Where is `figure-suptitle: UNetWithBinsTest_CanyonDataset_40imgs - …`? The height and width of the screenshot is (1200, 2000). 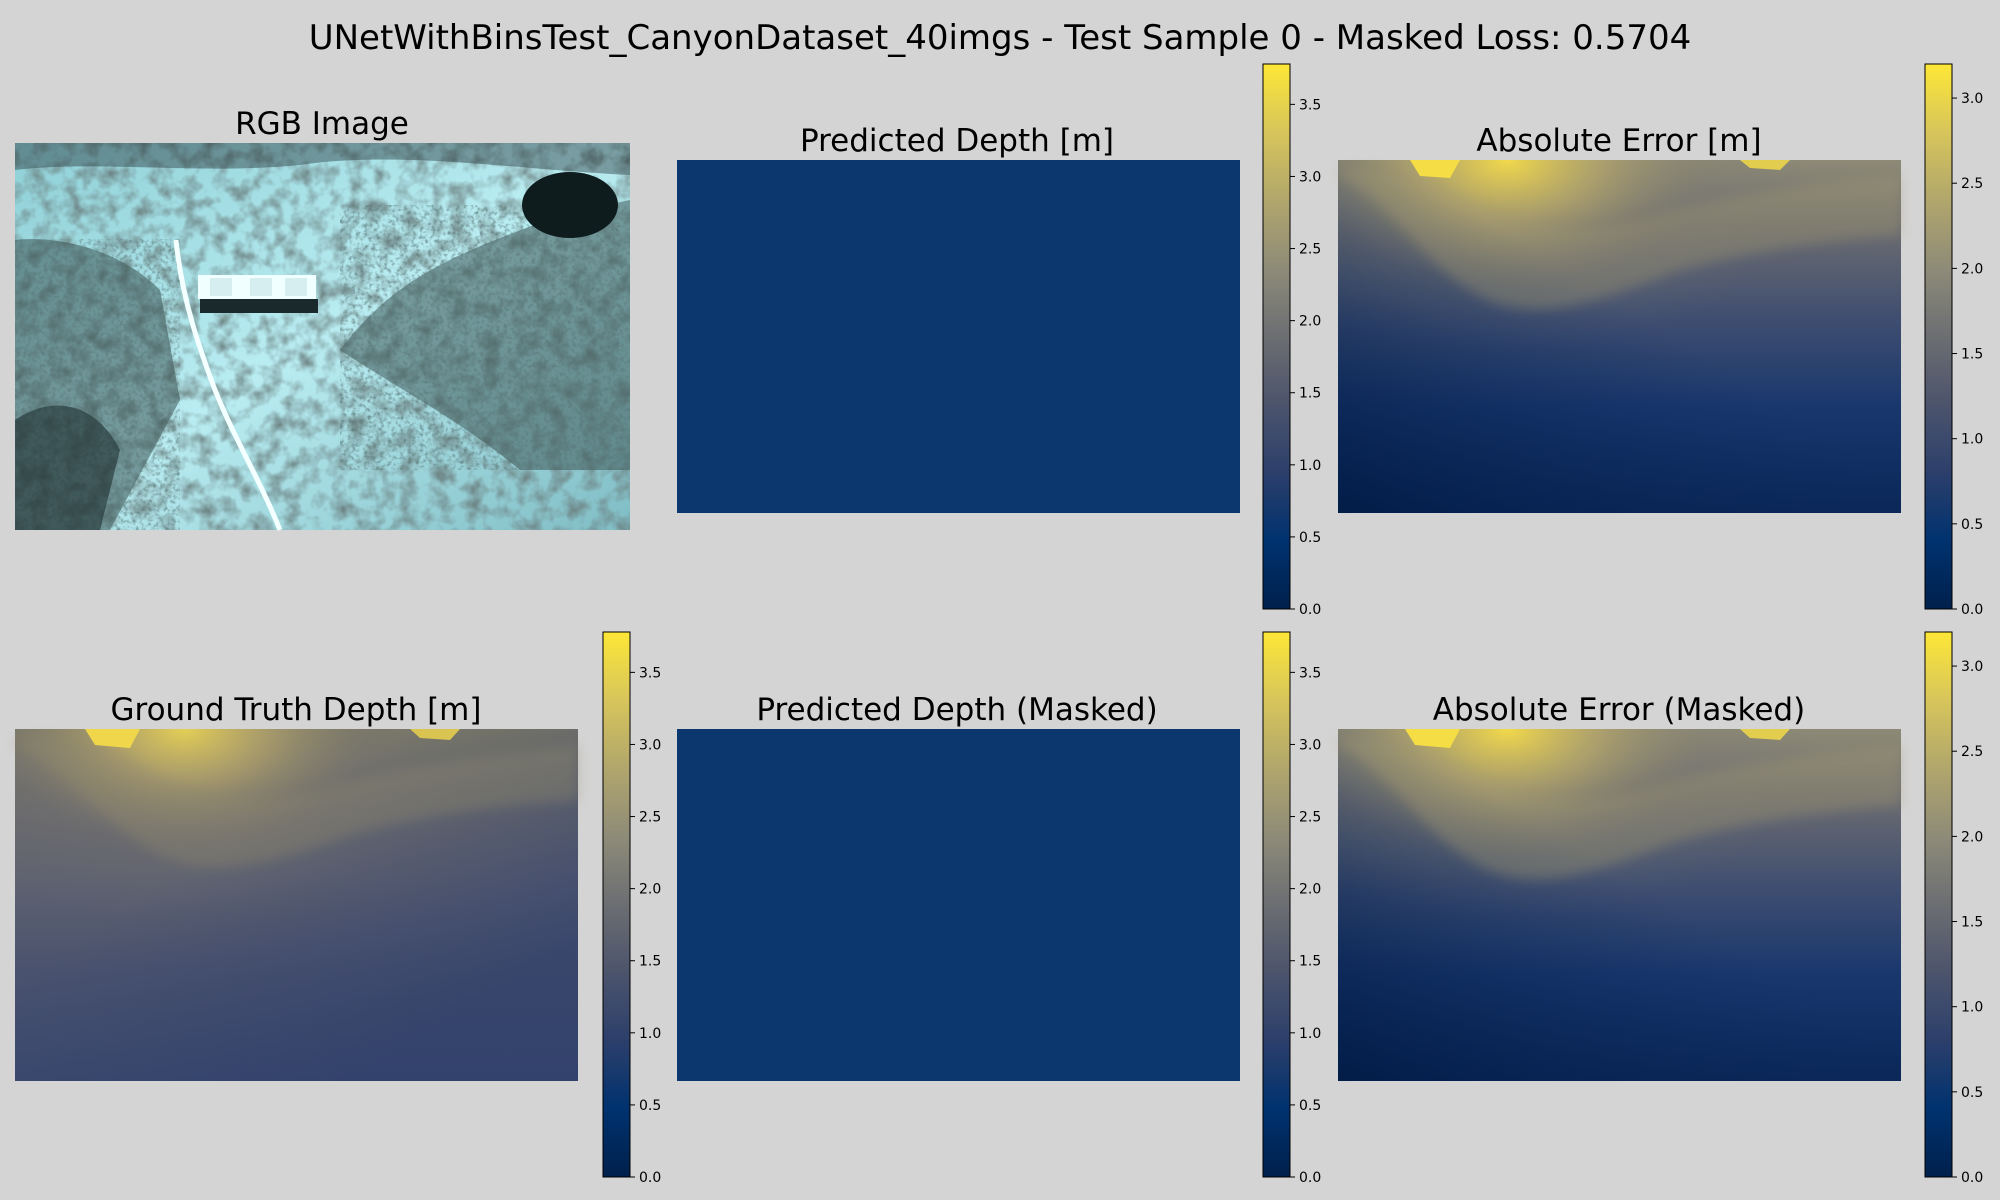 figure-suptitle: UNetWithBinsTest_CanyonDataset_40imgs - … is located at coordinates (1000, 38).